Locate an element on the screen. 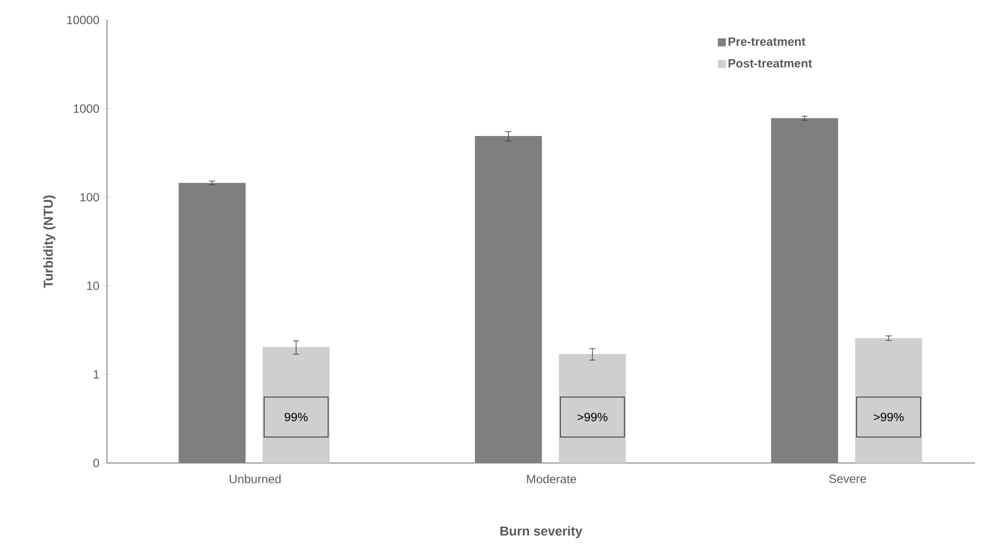 The width and height of the screenshot is (984, 556). x-tick-label: Unburned is located at coordinates (255, 479).